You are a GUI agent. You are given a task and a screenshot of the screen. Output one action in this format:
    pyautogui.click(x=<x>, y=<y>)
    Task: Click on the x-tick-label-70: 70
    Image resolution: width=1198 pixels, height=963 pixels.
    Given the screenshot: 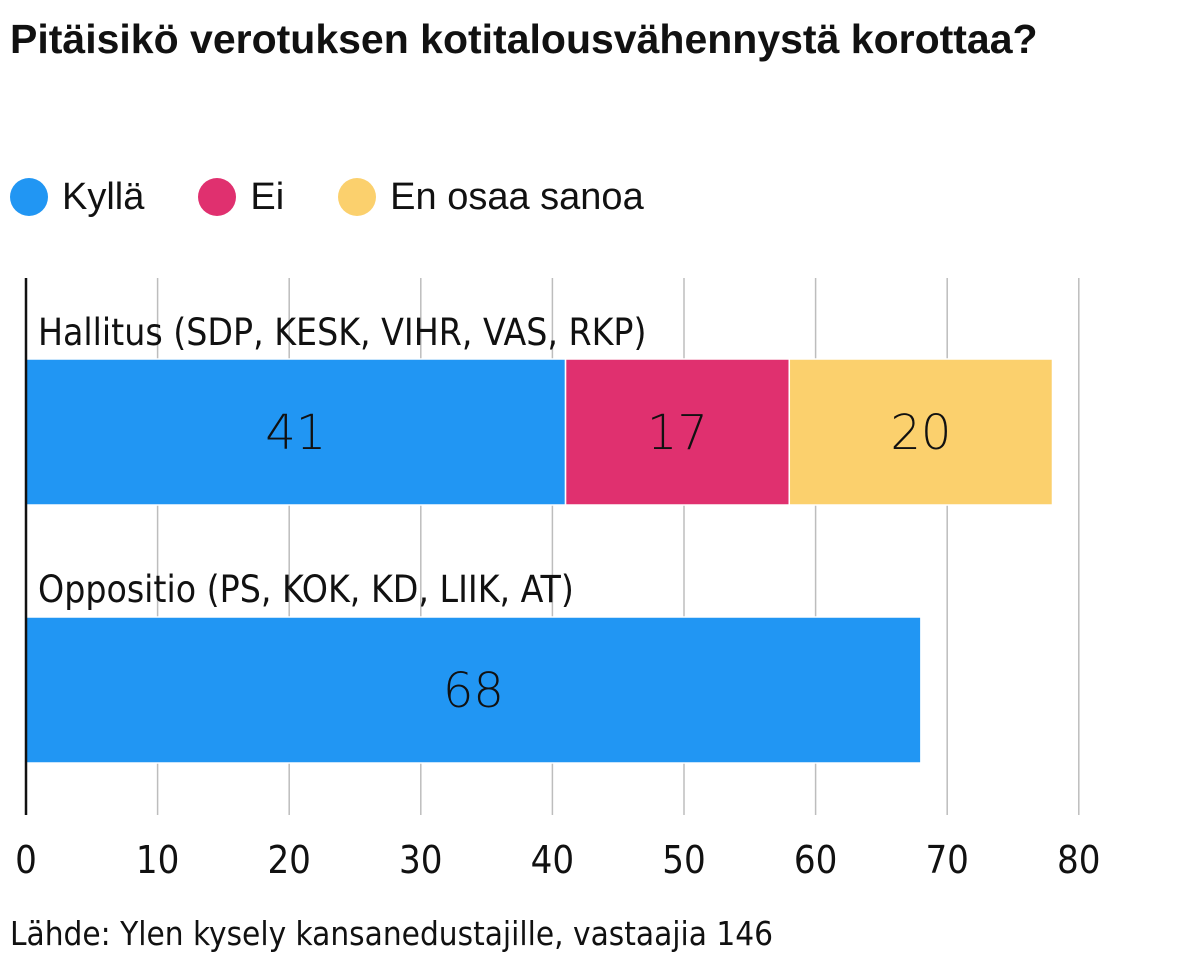 What is the action you would take?
    pyautogui.click(x=947, y=860)
    